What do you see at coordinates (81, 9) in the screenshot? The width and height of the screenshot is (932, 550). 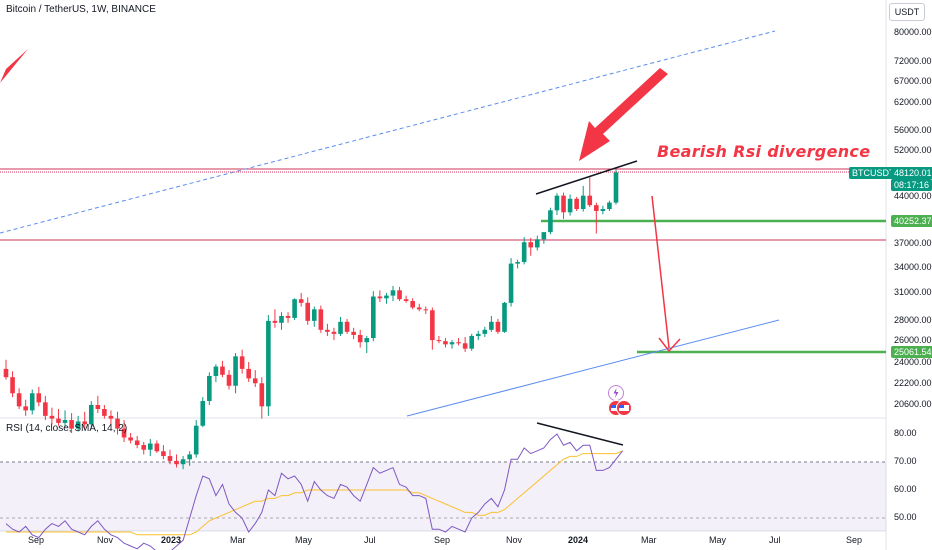 I see `symbol-title: Bitcoin / TetherUS, 1W, BINANCE` at bounding box center [81, 9].